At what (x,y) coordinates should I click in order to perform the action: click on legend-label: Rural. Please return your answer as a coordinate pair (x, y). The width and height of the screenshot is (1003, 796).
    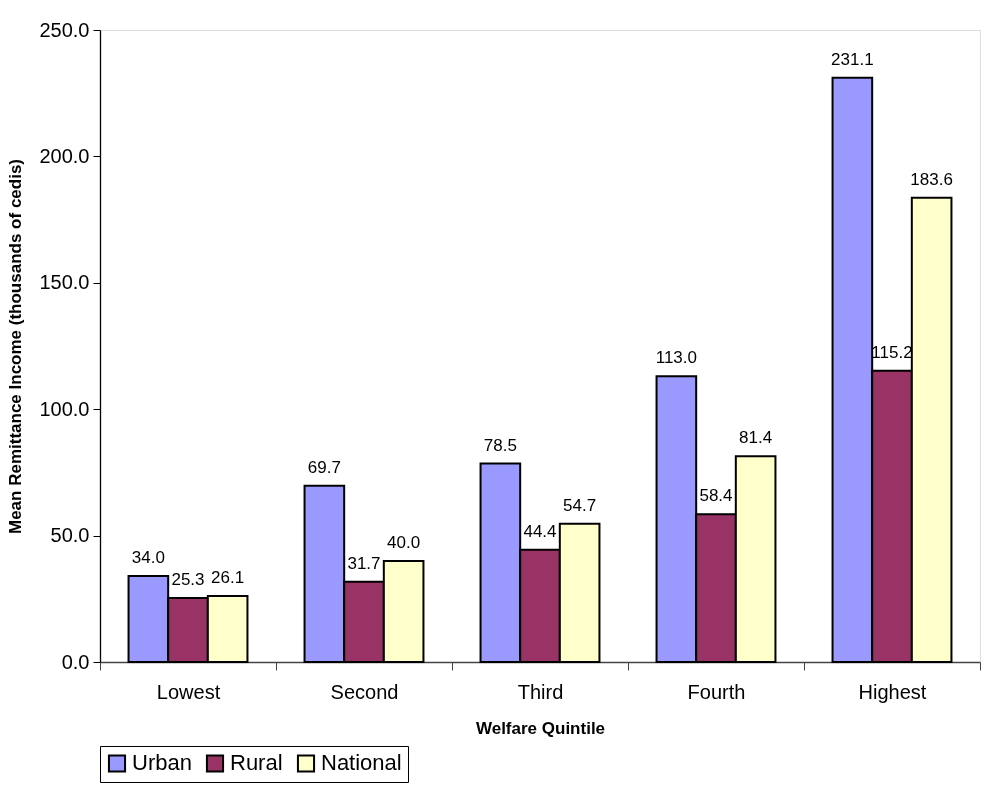
    Looking at the image, I should click on (256, 763).